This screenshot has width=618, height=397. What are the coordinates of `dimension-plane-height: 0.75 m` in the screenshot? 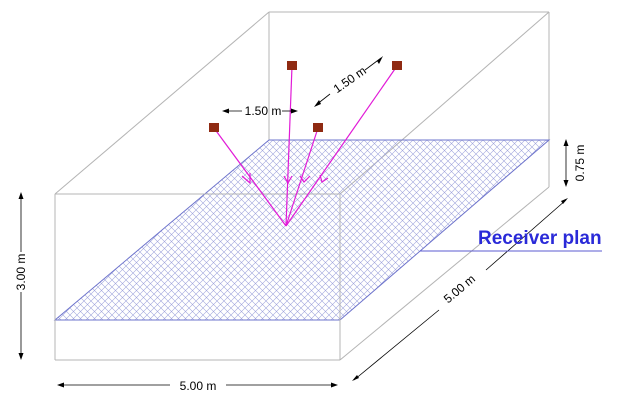 It's located at (575, 163).